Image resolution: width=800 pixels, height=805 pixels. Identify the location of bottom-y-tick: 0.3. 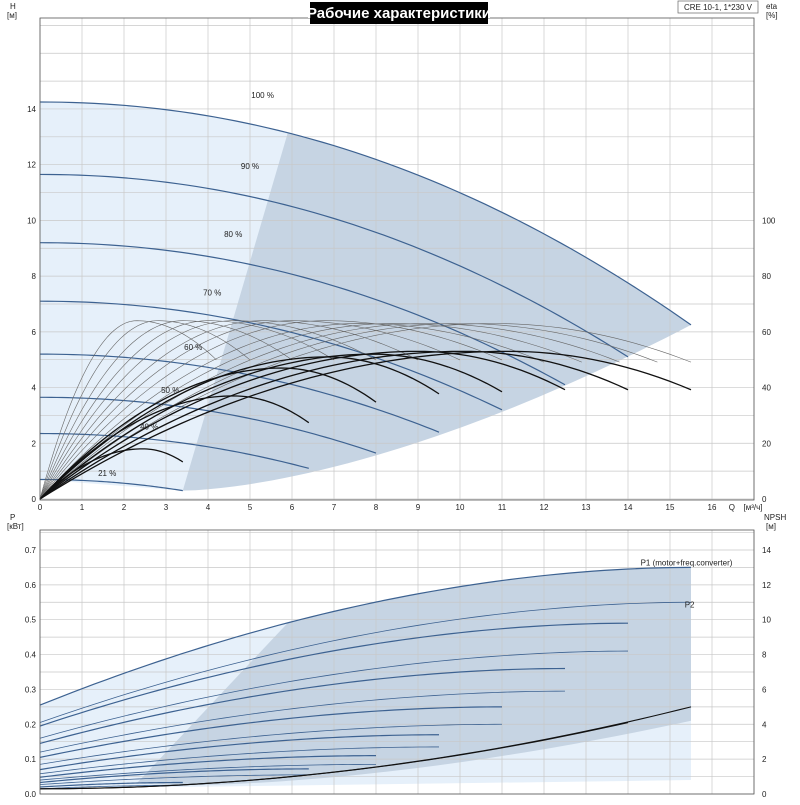
(31, 689).